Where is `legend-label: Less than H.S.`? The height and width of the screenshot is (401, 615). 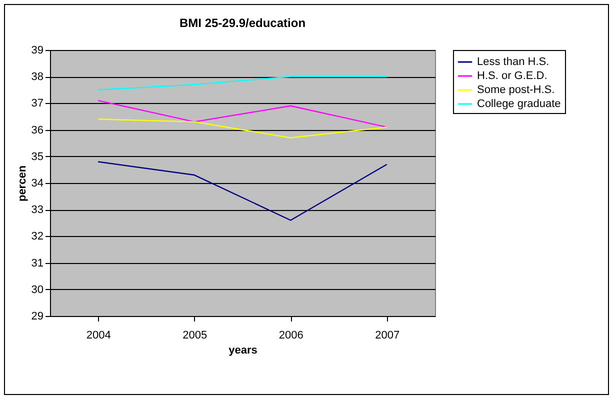
legend-label: Less than H.S. is located at coordinates (513, 62).